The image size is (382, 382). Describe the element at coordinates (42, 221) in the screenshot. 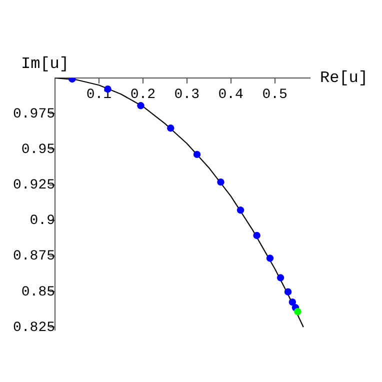

I see `y-tick-label: 0.9` at that location.